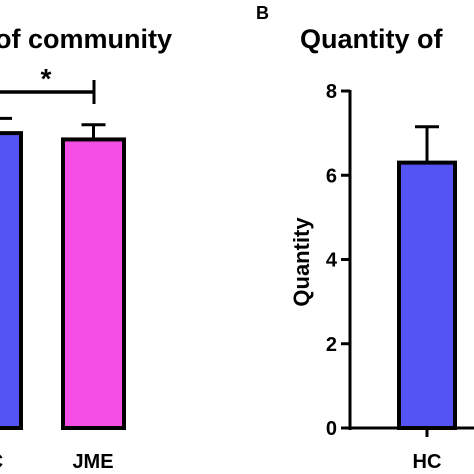 This screenshot has height=474, width=474. What do you see at coordinates (331, 345) in the screenshot?
I see `y-tick-label-2: 2` at bounding box center [331, 345].